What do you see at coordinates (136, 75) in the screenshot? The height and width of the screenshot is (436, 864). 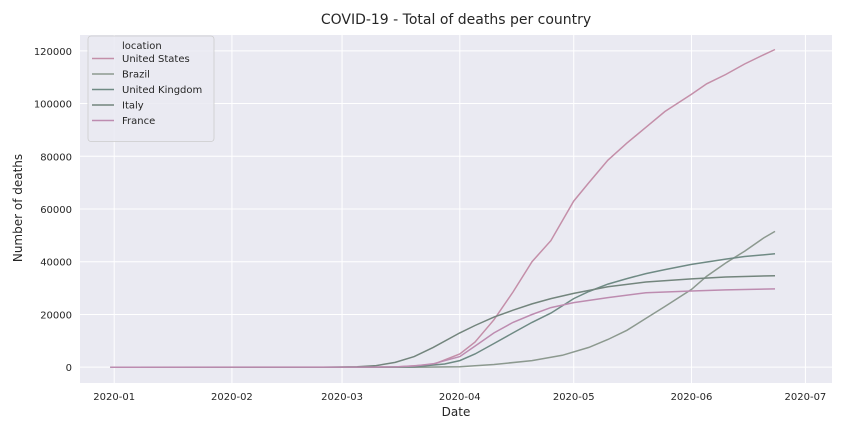 I see `legend-label-brazil: Brazil` at bounding box center [136, 75].